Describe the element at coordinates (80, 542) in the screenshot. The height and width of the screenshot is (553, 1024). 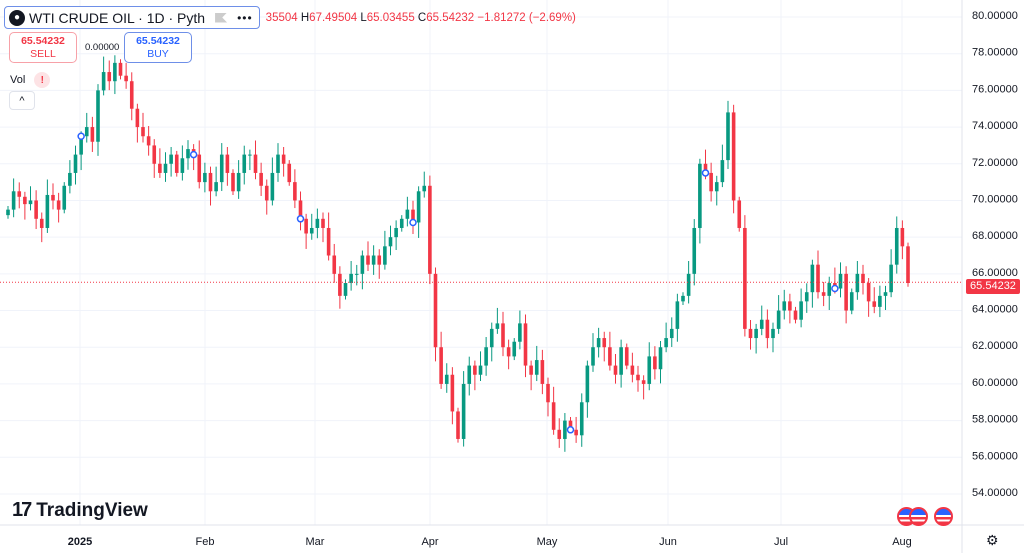
I see `x-tick-label: 2025` at that location.